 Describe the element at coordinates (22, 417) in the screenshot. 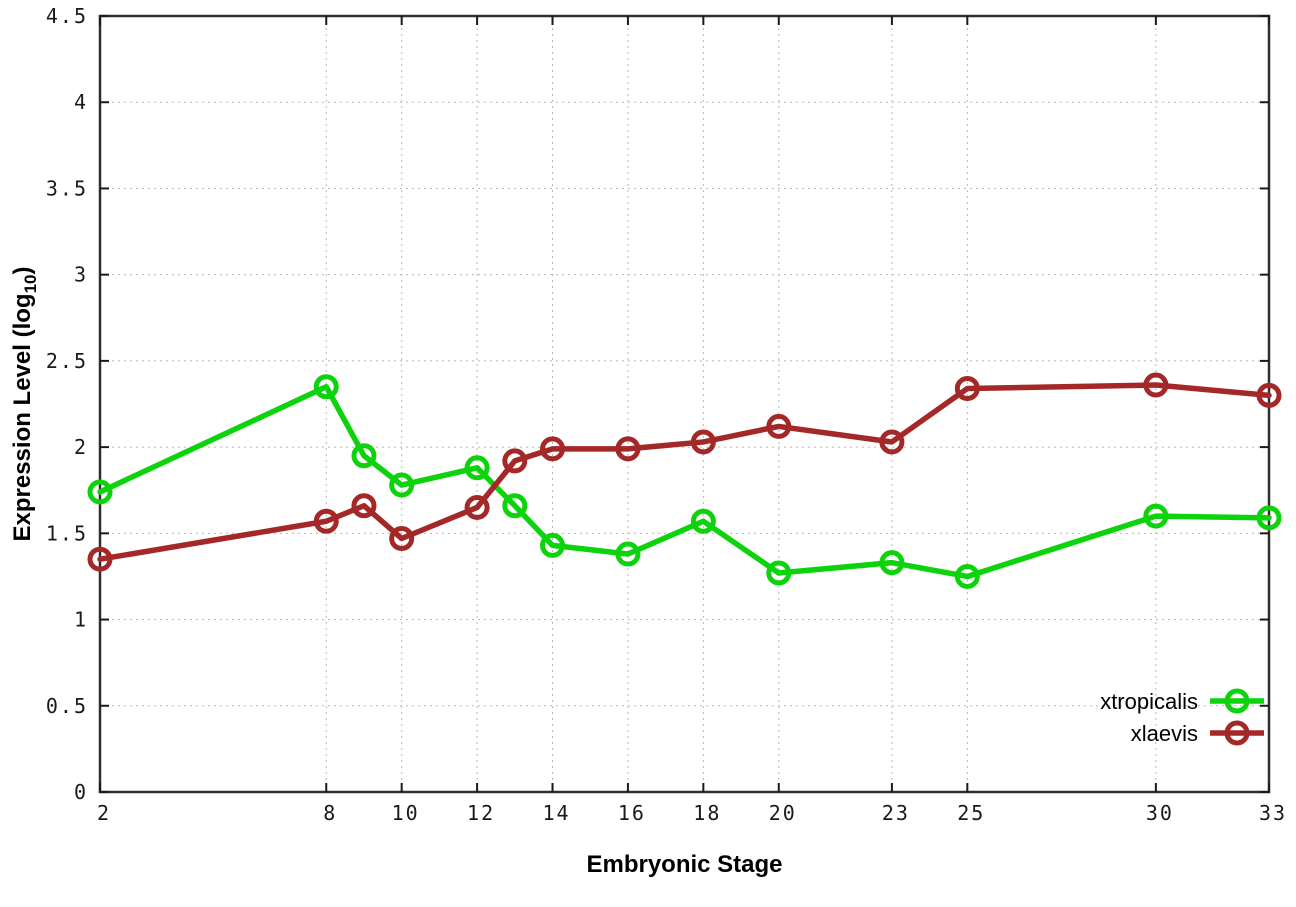

I see `y-axis-title-main: Expression Level (log` at that location.